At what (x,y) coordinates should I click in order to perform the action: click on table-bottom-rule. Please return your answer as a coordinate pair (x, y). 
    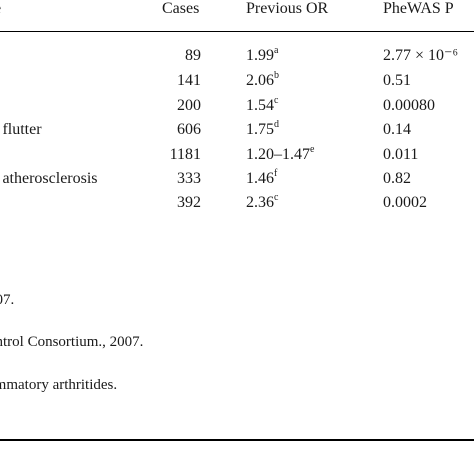
    Looking at the image, I should click on (237, 440).